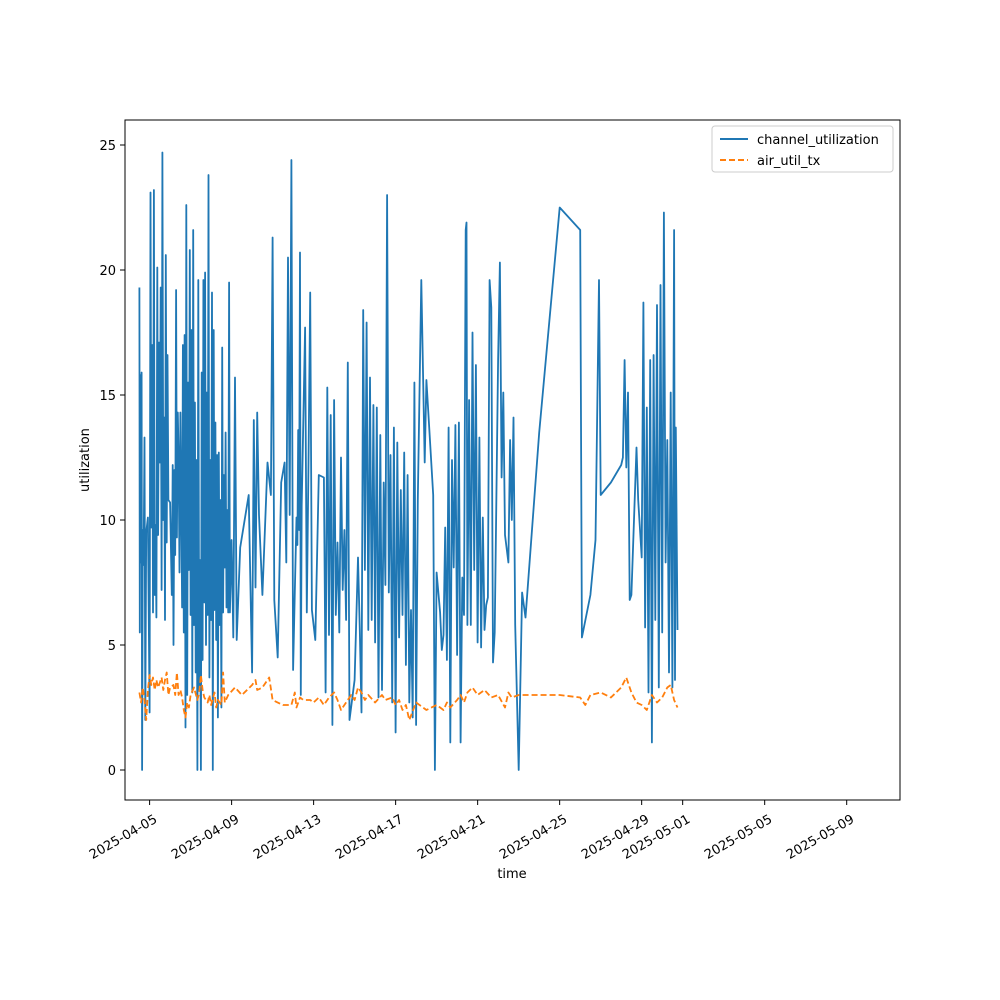  Describe the element at coordinates (107, 146) in the screenshot. I see `y-tick-label: 25` at that location.